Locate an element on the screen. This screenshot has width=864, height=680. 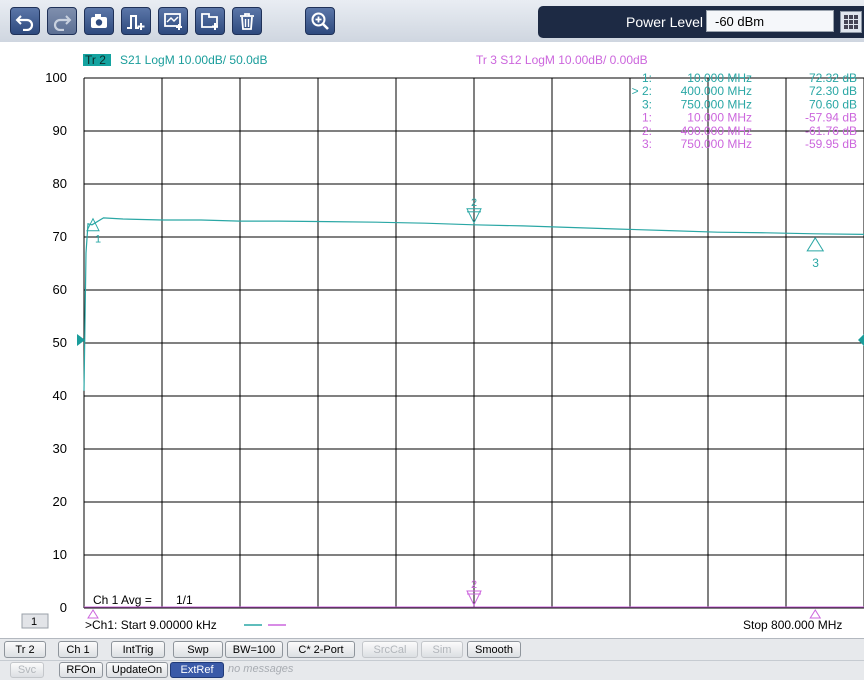
softkey-ch1: Ch 1 is located at coordinates (78, 649).